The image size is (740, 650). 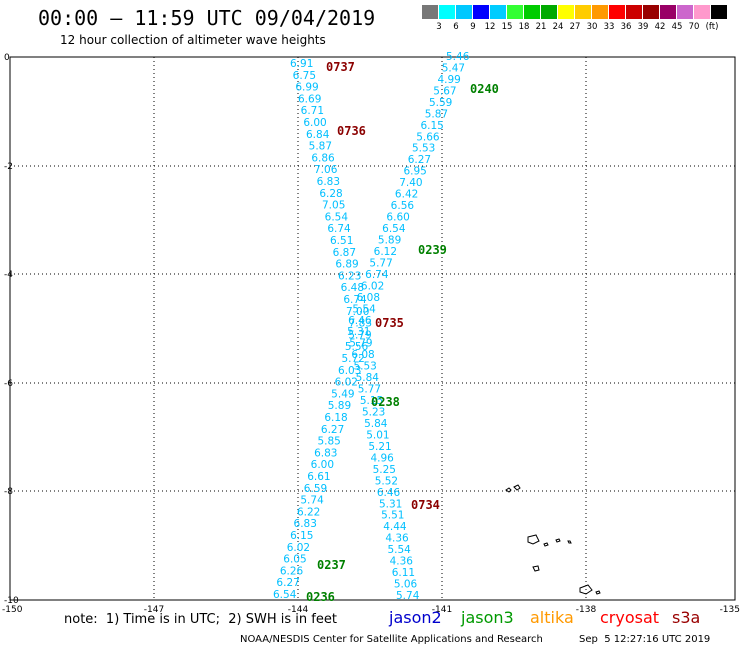 What do you see at coordinates (340, 67) in the screenshot?
I see `pass-time-label: 0737` at bounding box center [340, 67].